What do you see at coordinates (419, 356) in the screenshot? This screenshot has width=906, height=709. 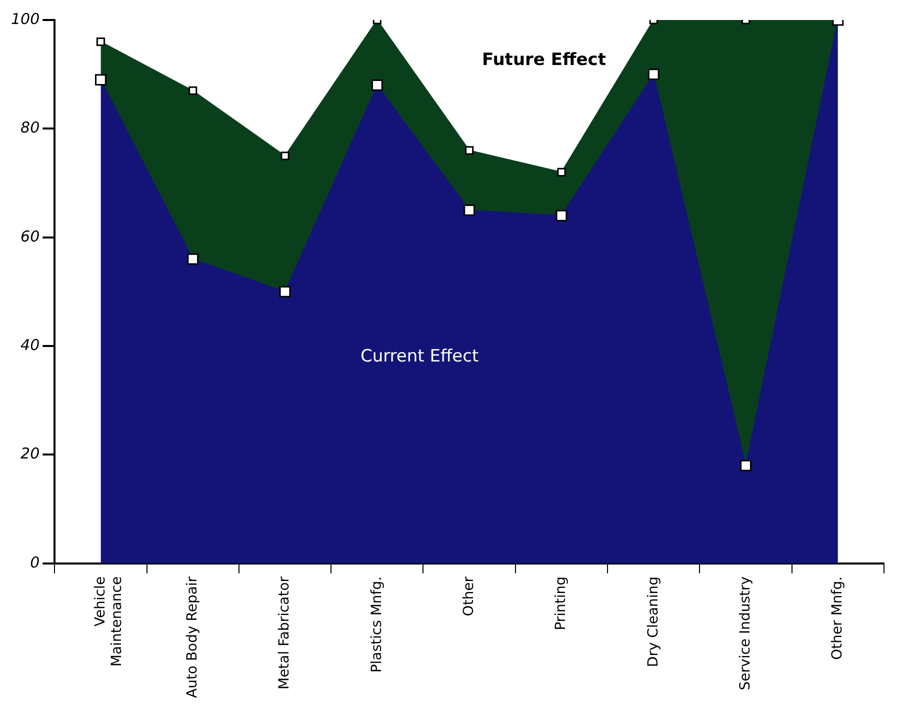 I see `series-label: Current Effect` at bounding box center [419, 356].